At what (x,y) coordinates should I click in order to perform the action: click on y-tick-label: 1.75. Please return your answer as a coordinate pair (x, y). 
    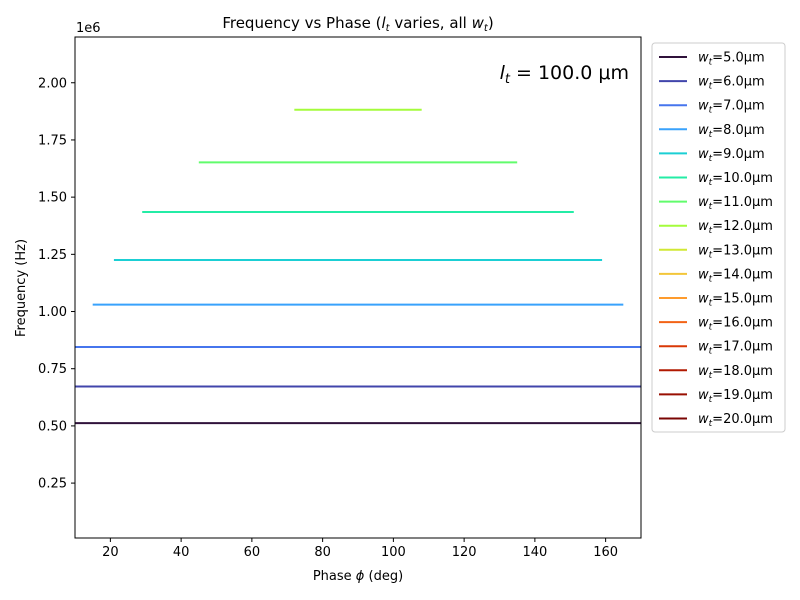
    Looking at the image, I should click on (52, 140).